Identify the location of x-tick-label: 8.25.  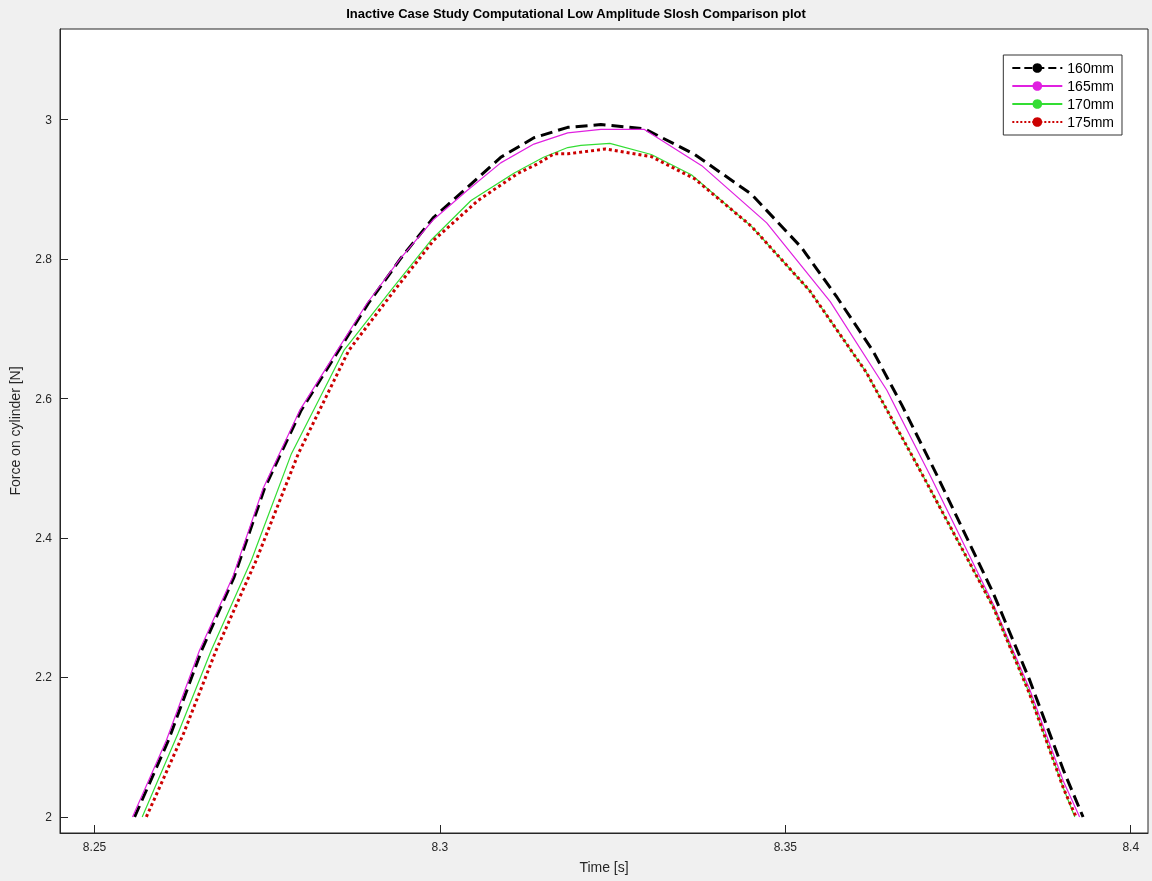
(94, 847).